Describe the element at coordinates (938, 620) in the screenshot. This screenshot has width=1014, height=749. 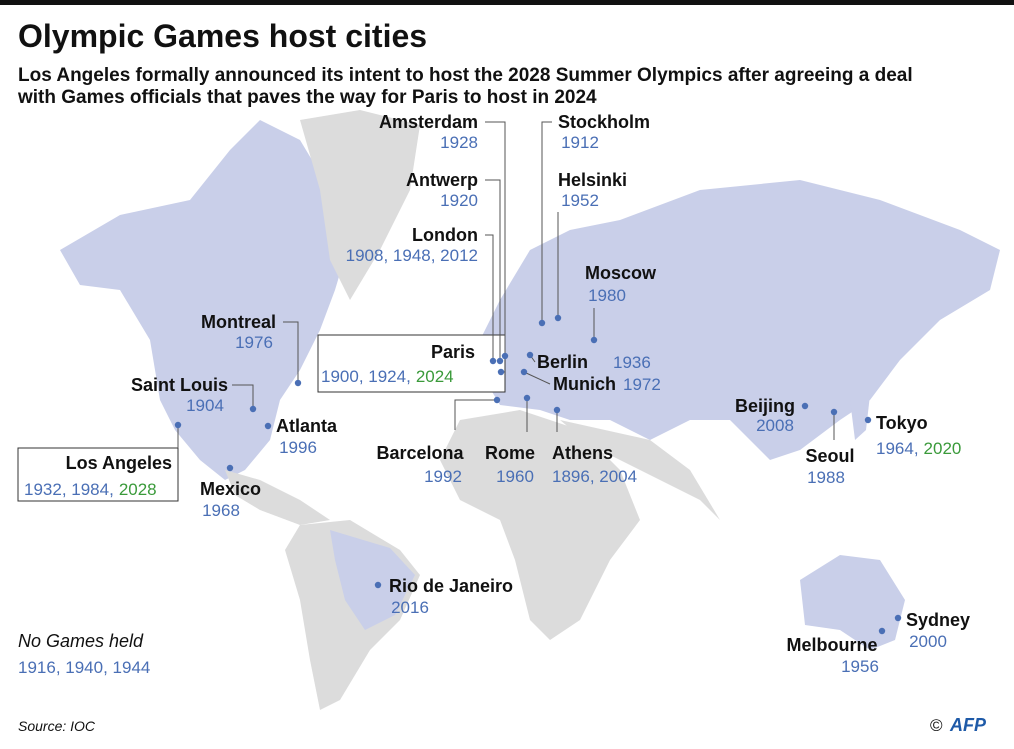
I see `city-name: Sydney` at that location.